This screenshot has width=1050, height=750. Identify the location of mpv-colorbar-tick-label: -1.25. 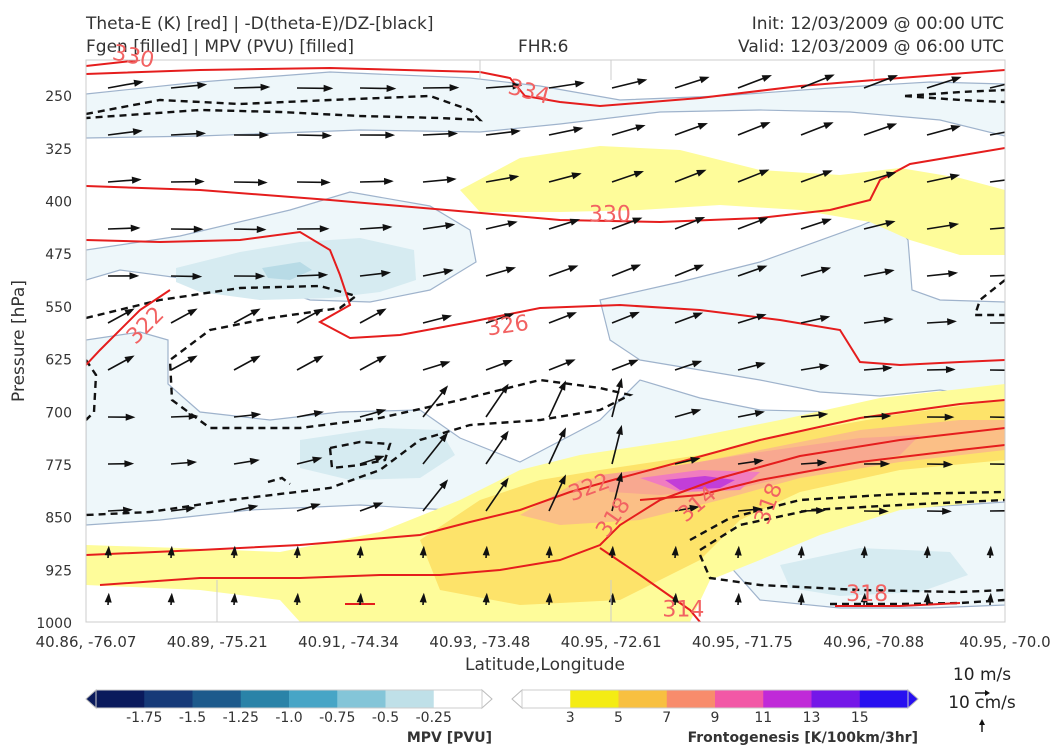
(241, 718).